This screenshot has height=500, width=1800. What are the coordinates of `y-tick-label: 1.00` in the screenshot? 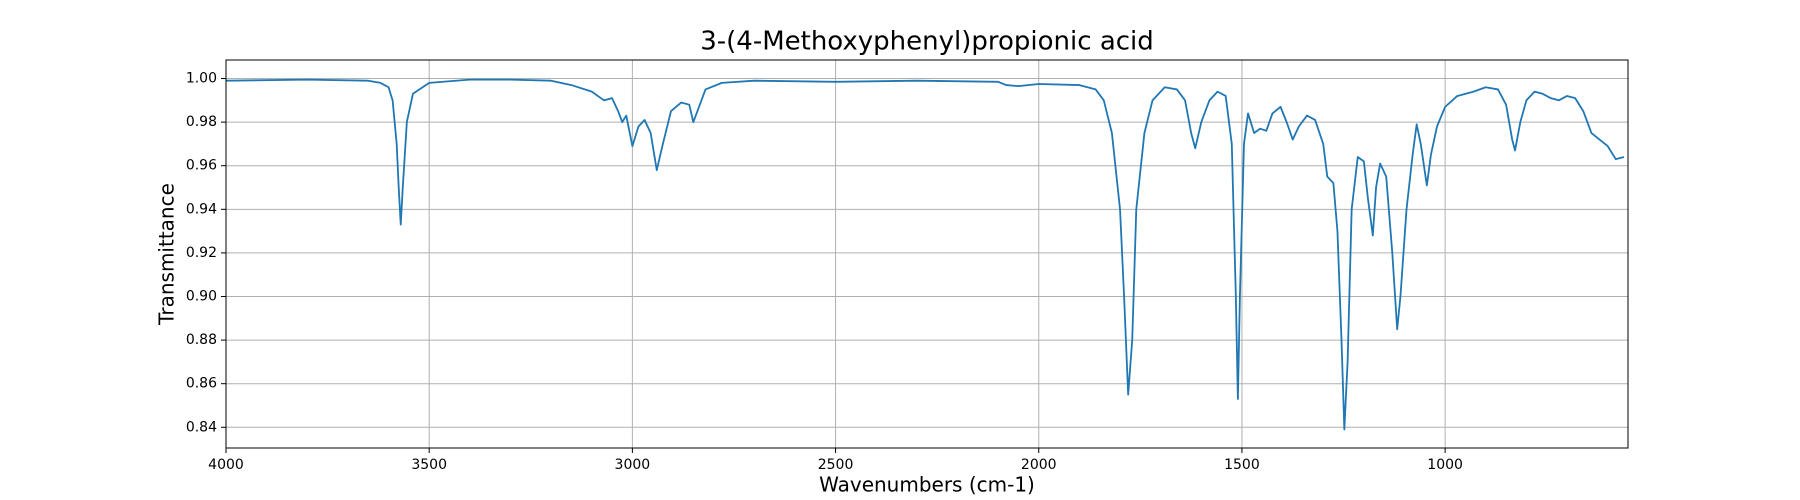 It's located at (201, 79).